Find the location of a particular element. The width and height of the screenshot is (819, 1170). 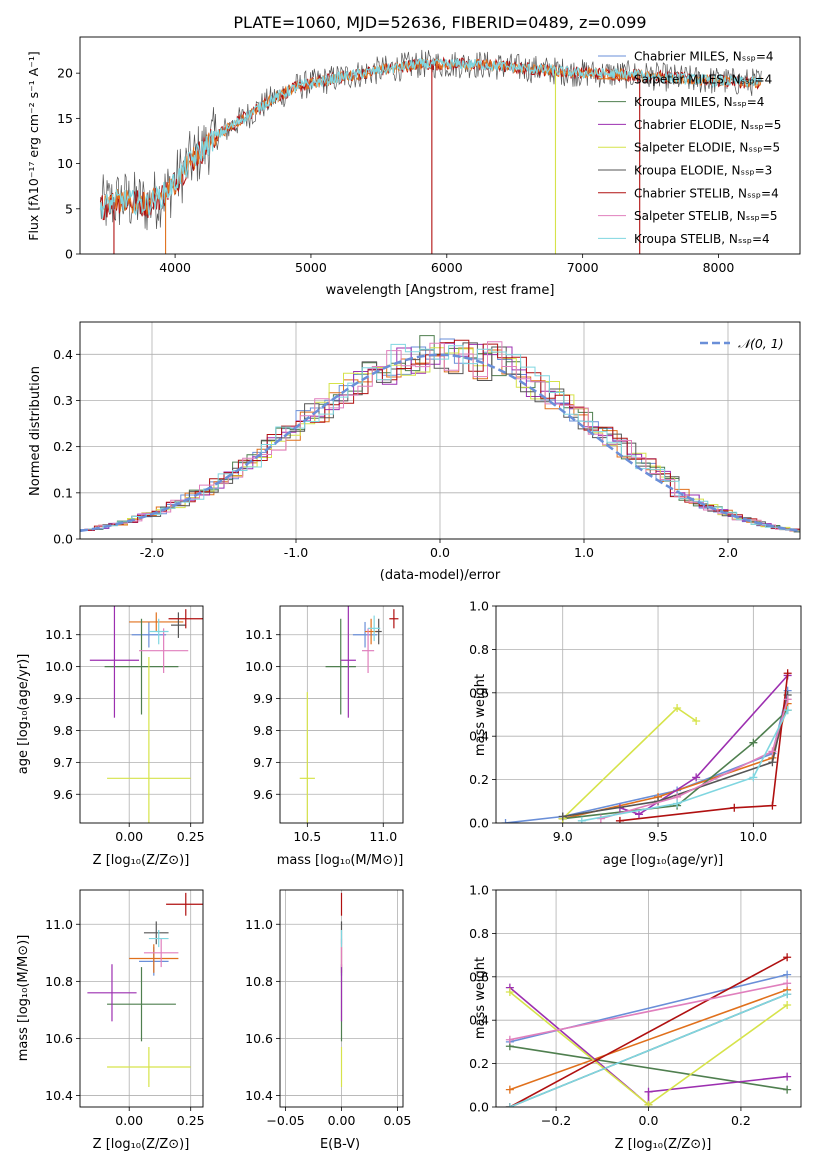

x-tick-label: 0.2 is located at coordinates (741, 1120).